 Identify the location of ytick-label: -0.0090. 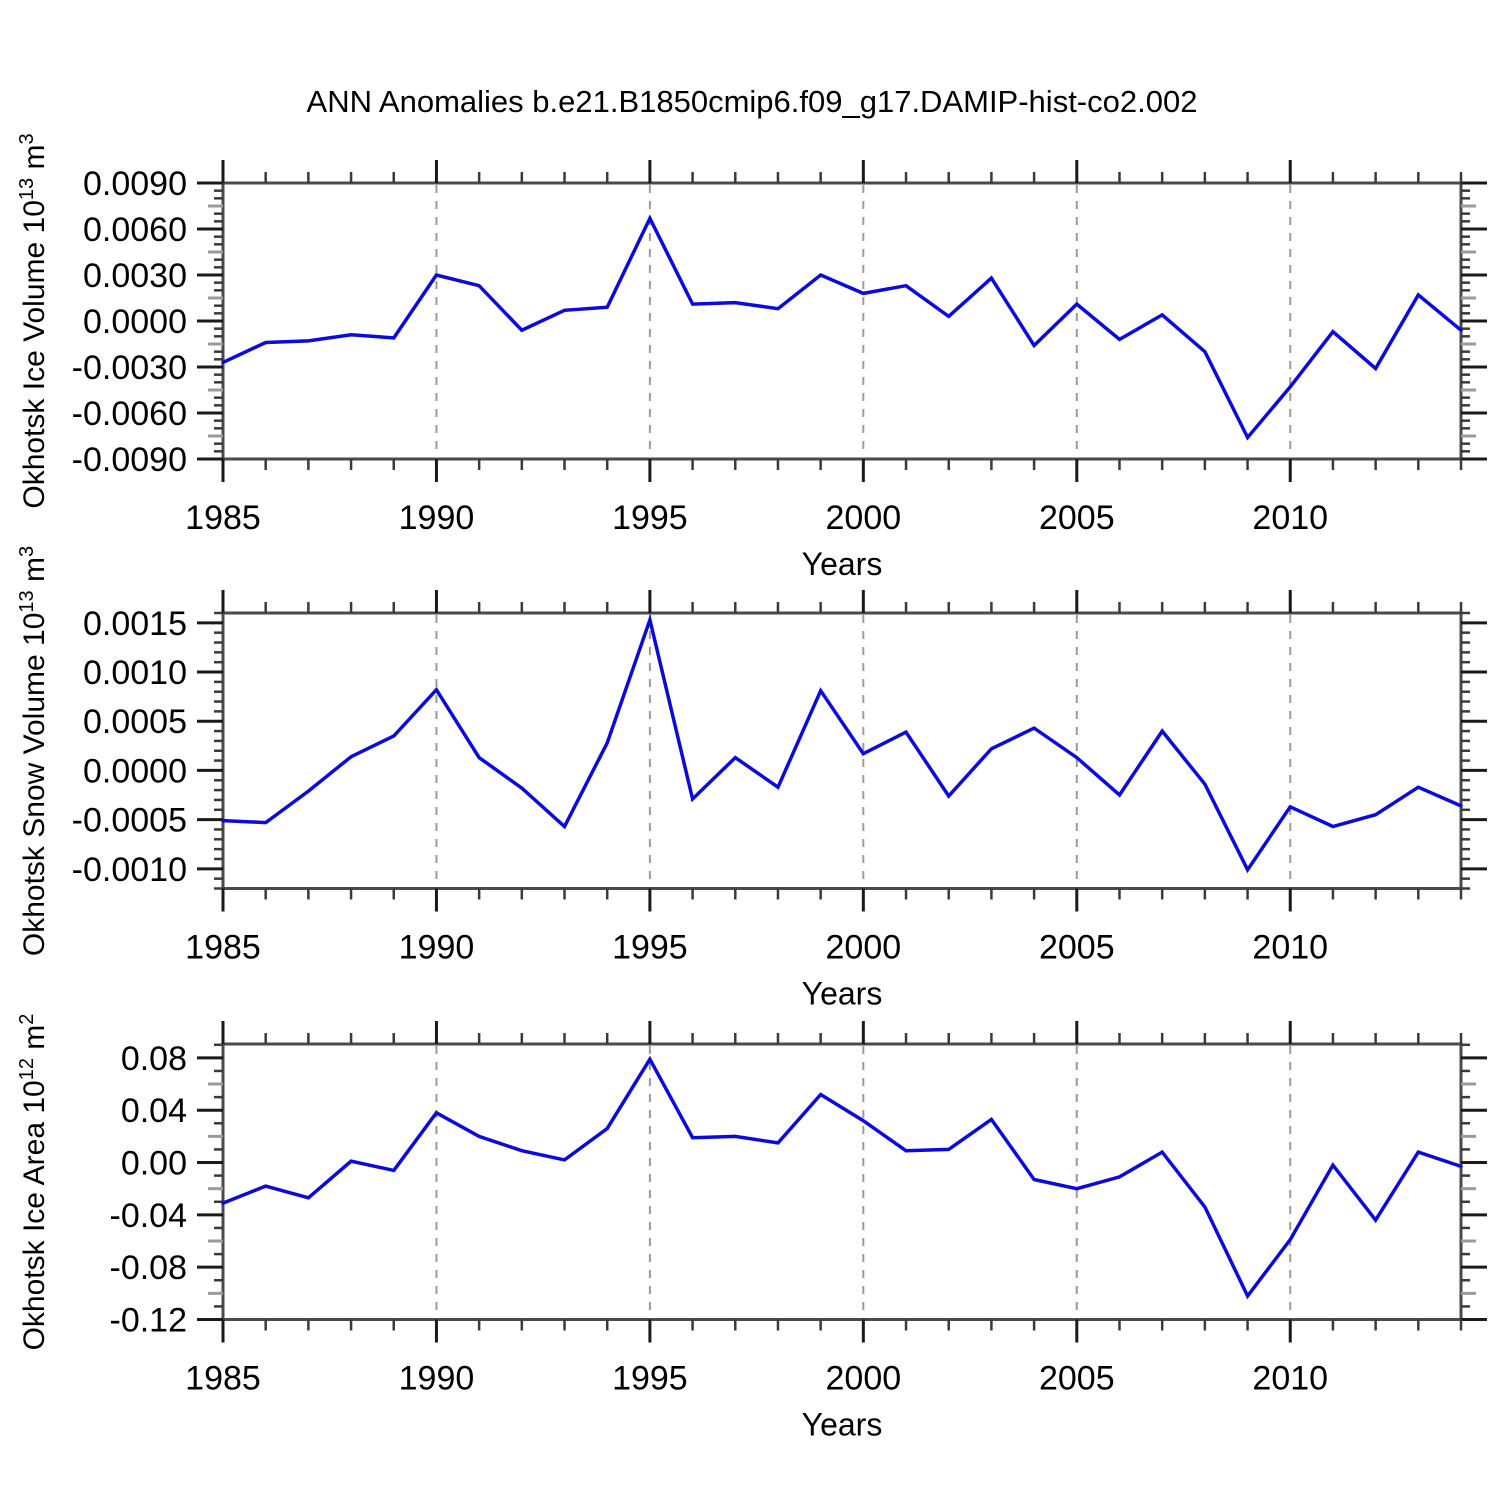
(129, 460).